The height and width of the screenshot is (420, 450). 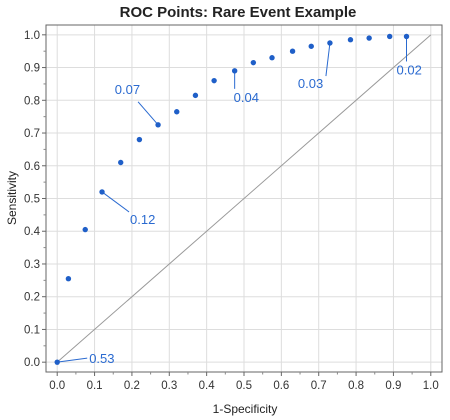 I want to click on x-tick-label: 0.4, so click(x=207, y=386).